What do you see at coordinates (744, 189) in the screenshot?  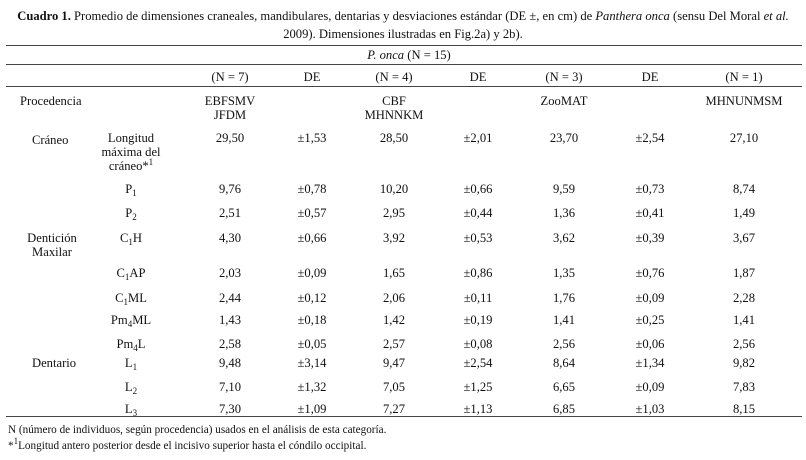 I see `table-cell: 8,74` at bounding box center [744, 189].